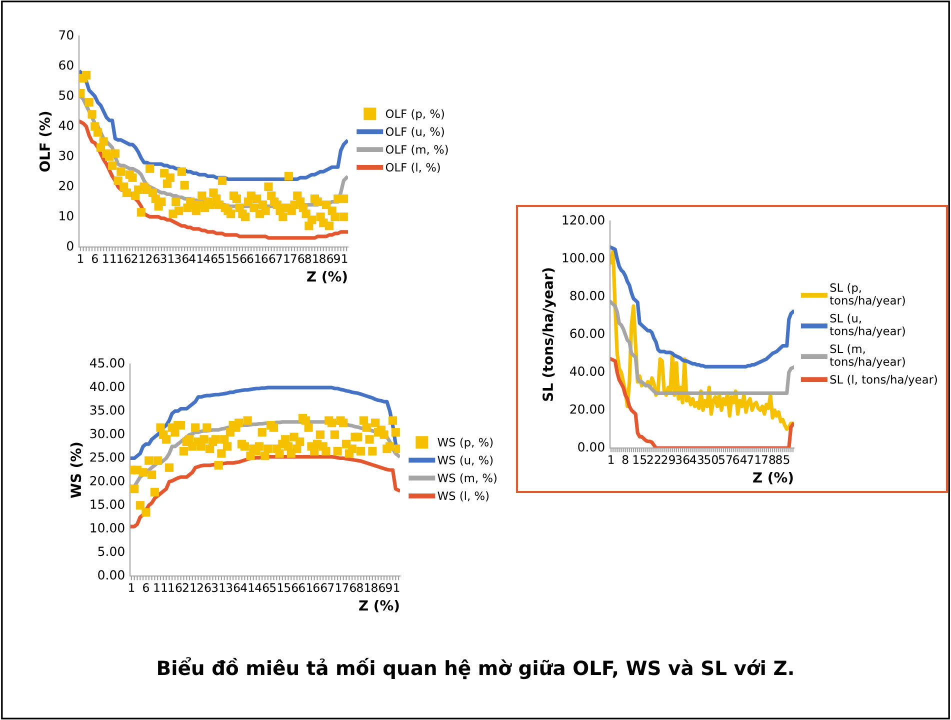  What do you see at coordinates (867, 326) in the screenshot?
I see `legend-label: SL (u, tons/ha/year)` at bounding box center [867, 326].